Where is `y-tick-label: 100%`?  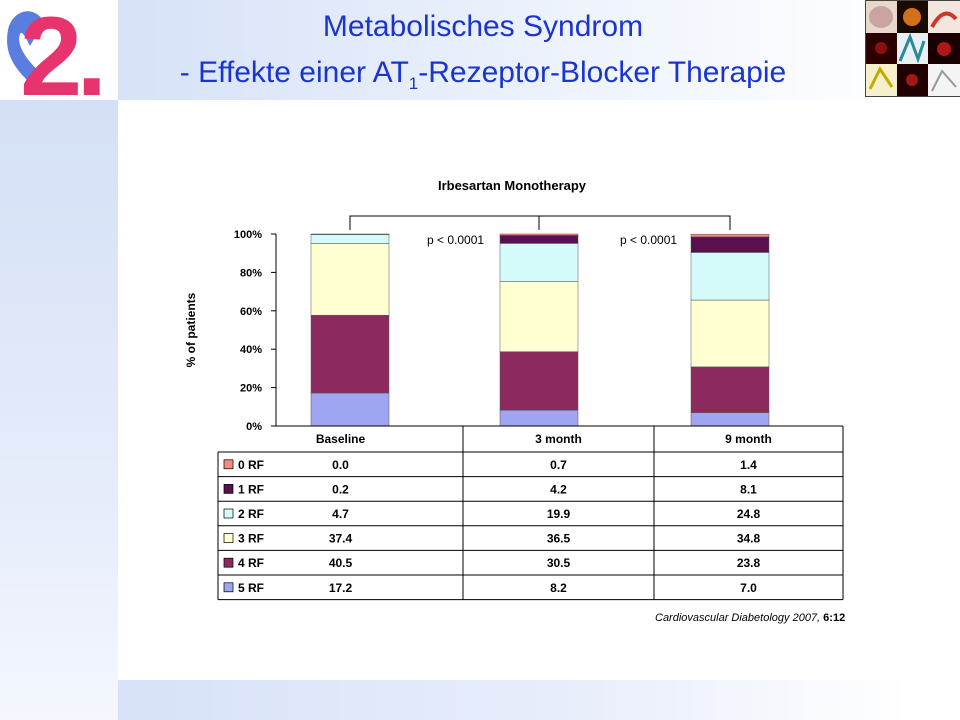
y-tick-label: 100% is located at coordinates (248, 235).